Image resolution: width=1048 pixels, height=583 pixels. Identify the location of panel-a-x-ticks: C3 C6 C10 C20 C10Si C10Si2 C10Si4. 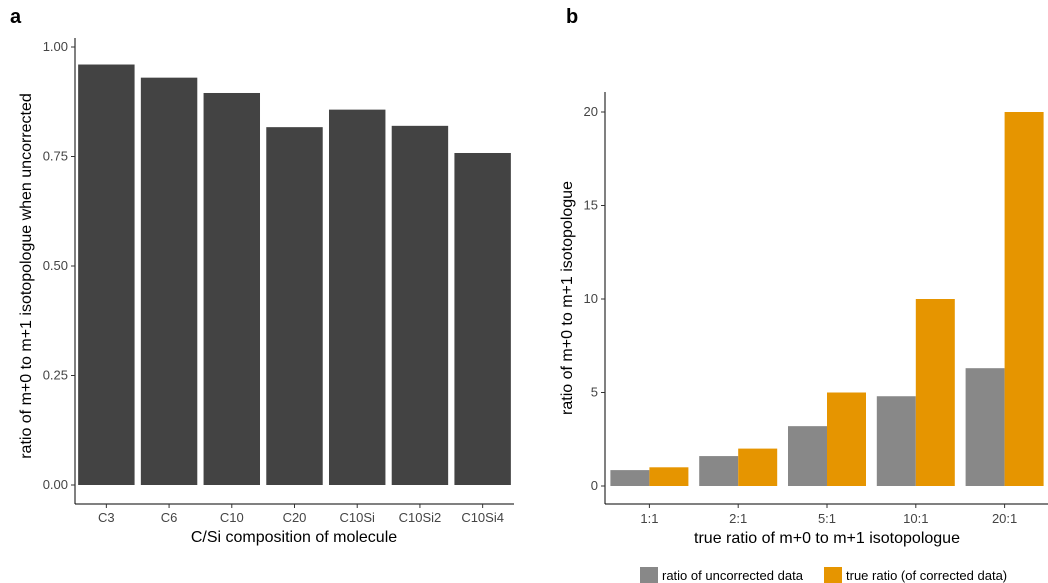
(301, 514).